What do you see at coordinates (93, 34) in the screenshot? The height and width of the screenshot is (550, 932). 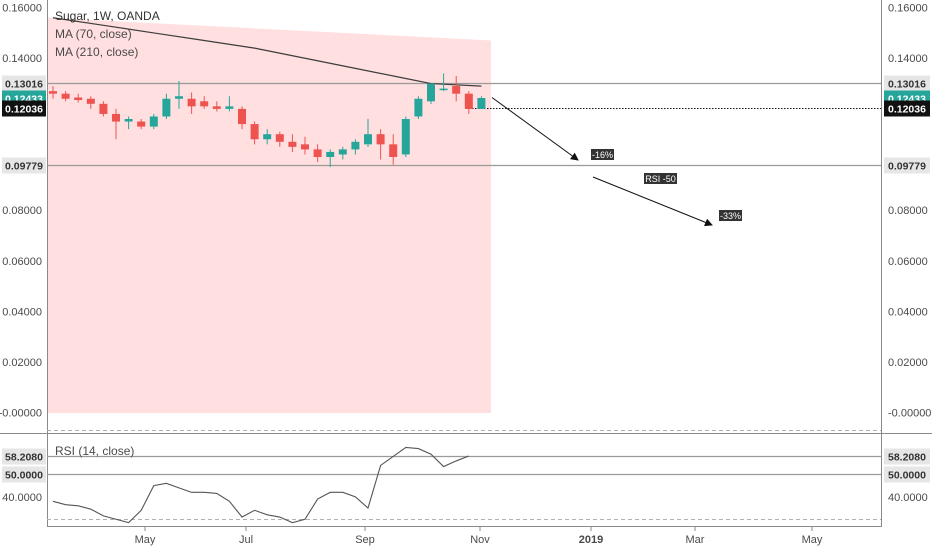 I see `ma70-legend: MA (70, close)` at bounding box center [93, 34].